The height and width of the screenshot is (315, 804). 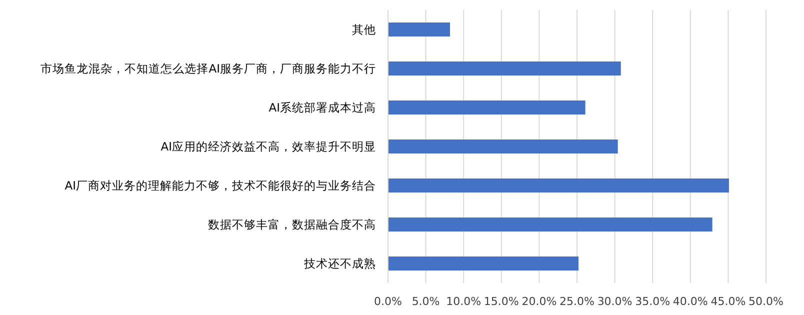 I want to click on y-tick-label: 市场鱼龙混杂，不知道怎么选择AI服务厂商，厂商服务能力不行, so click(x=208, y=69).